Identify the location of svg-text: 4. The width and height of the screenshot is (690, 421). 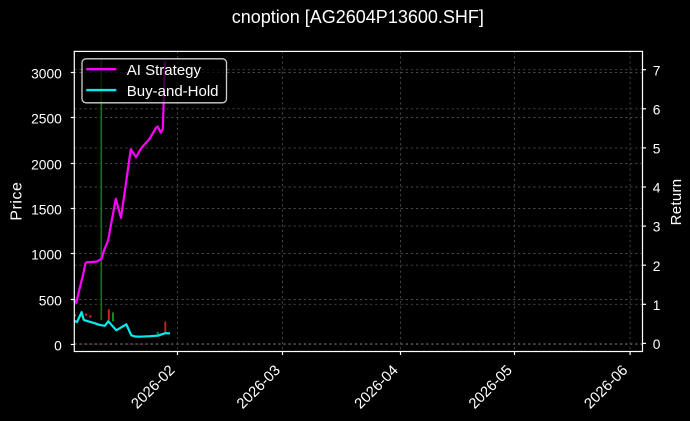
(657, 188).